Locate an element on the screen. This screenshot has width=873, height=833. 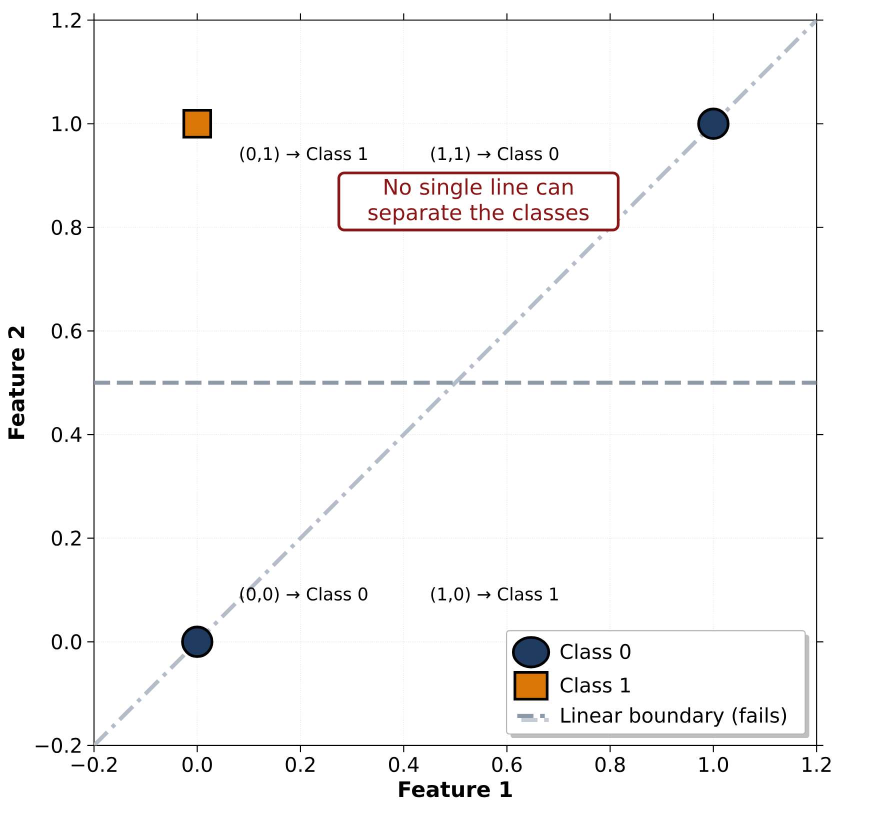
x-tick-label: 0.4 is located at coordinates (404, 764).